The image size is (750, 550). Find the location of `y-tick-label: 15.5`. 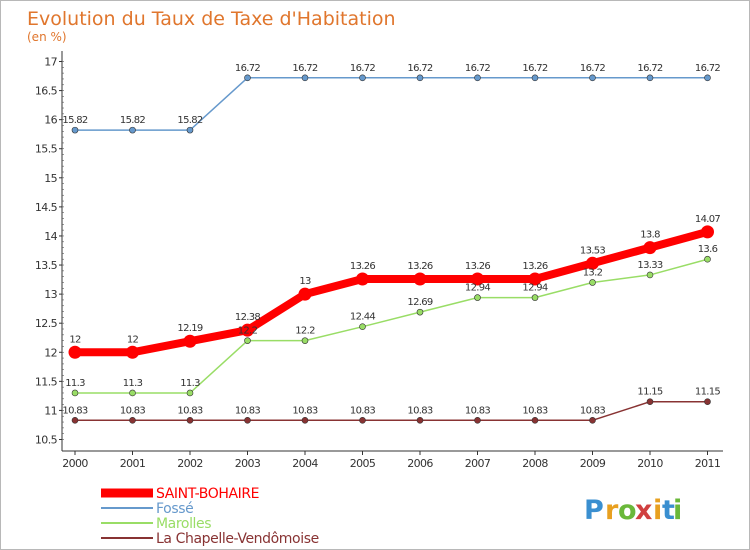

y-tick-label: 15.5 is located at coordinates (46, 149).